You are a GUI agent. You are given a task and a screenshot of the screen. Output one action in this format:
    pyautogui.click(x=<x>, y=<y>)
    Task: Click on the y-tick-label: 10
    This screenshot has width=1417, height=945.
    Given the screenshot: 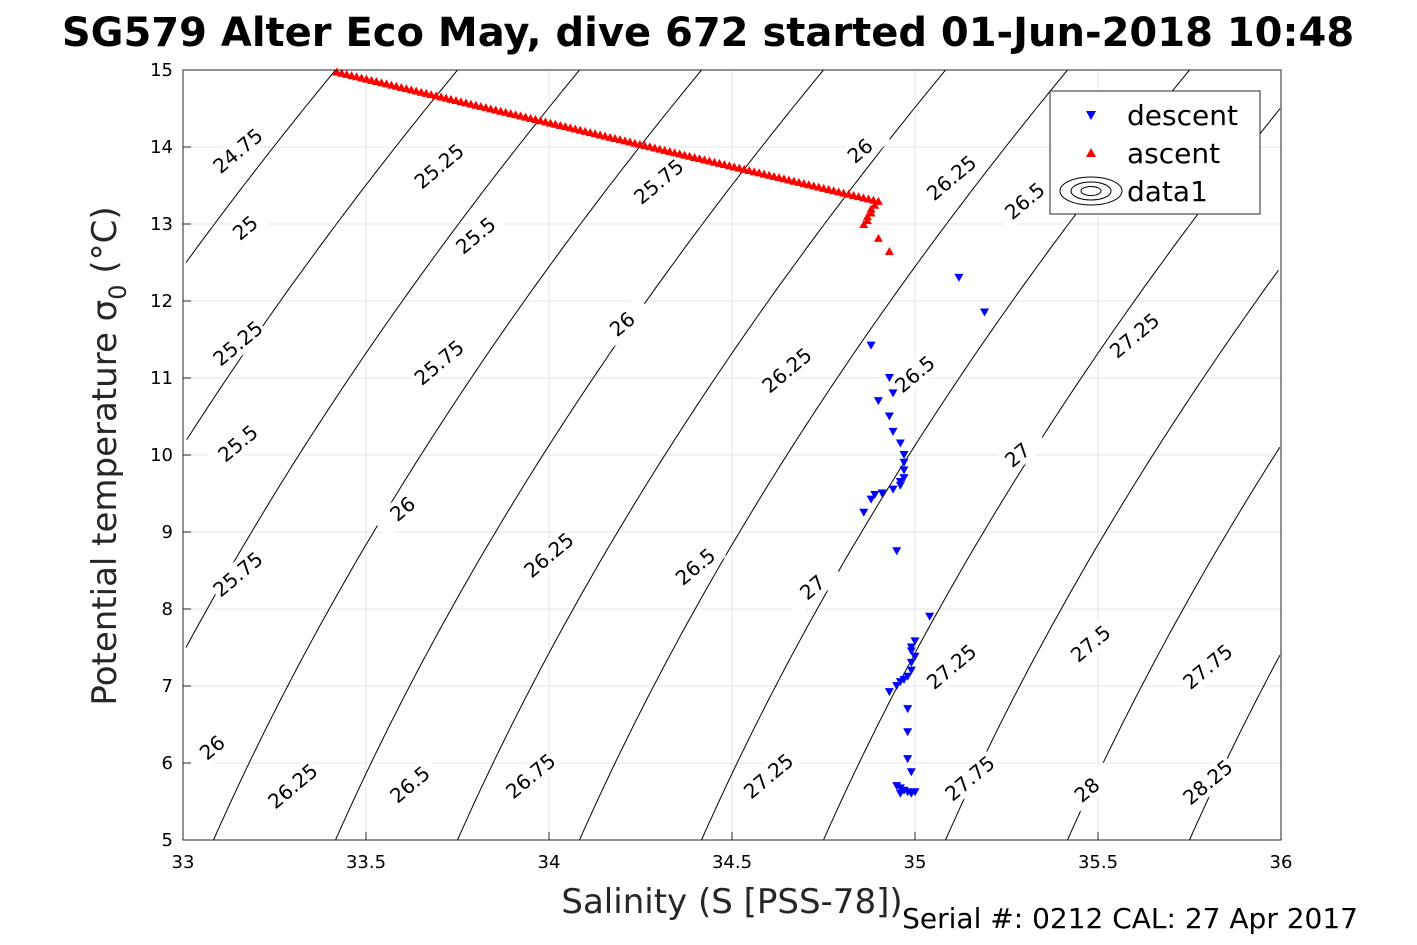 What is the action you would take?
    pyautogui.click(x=161, y=455)
    